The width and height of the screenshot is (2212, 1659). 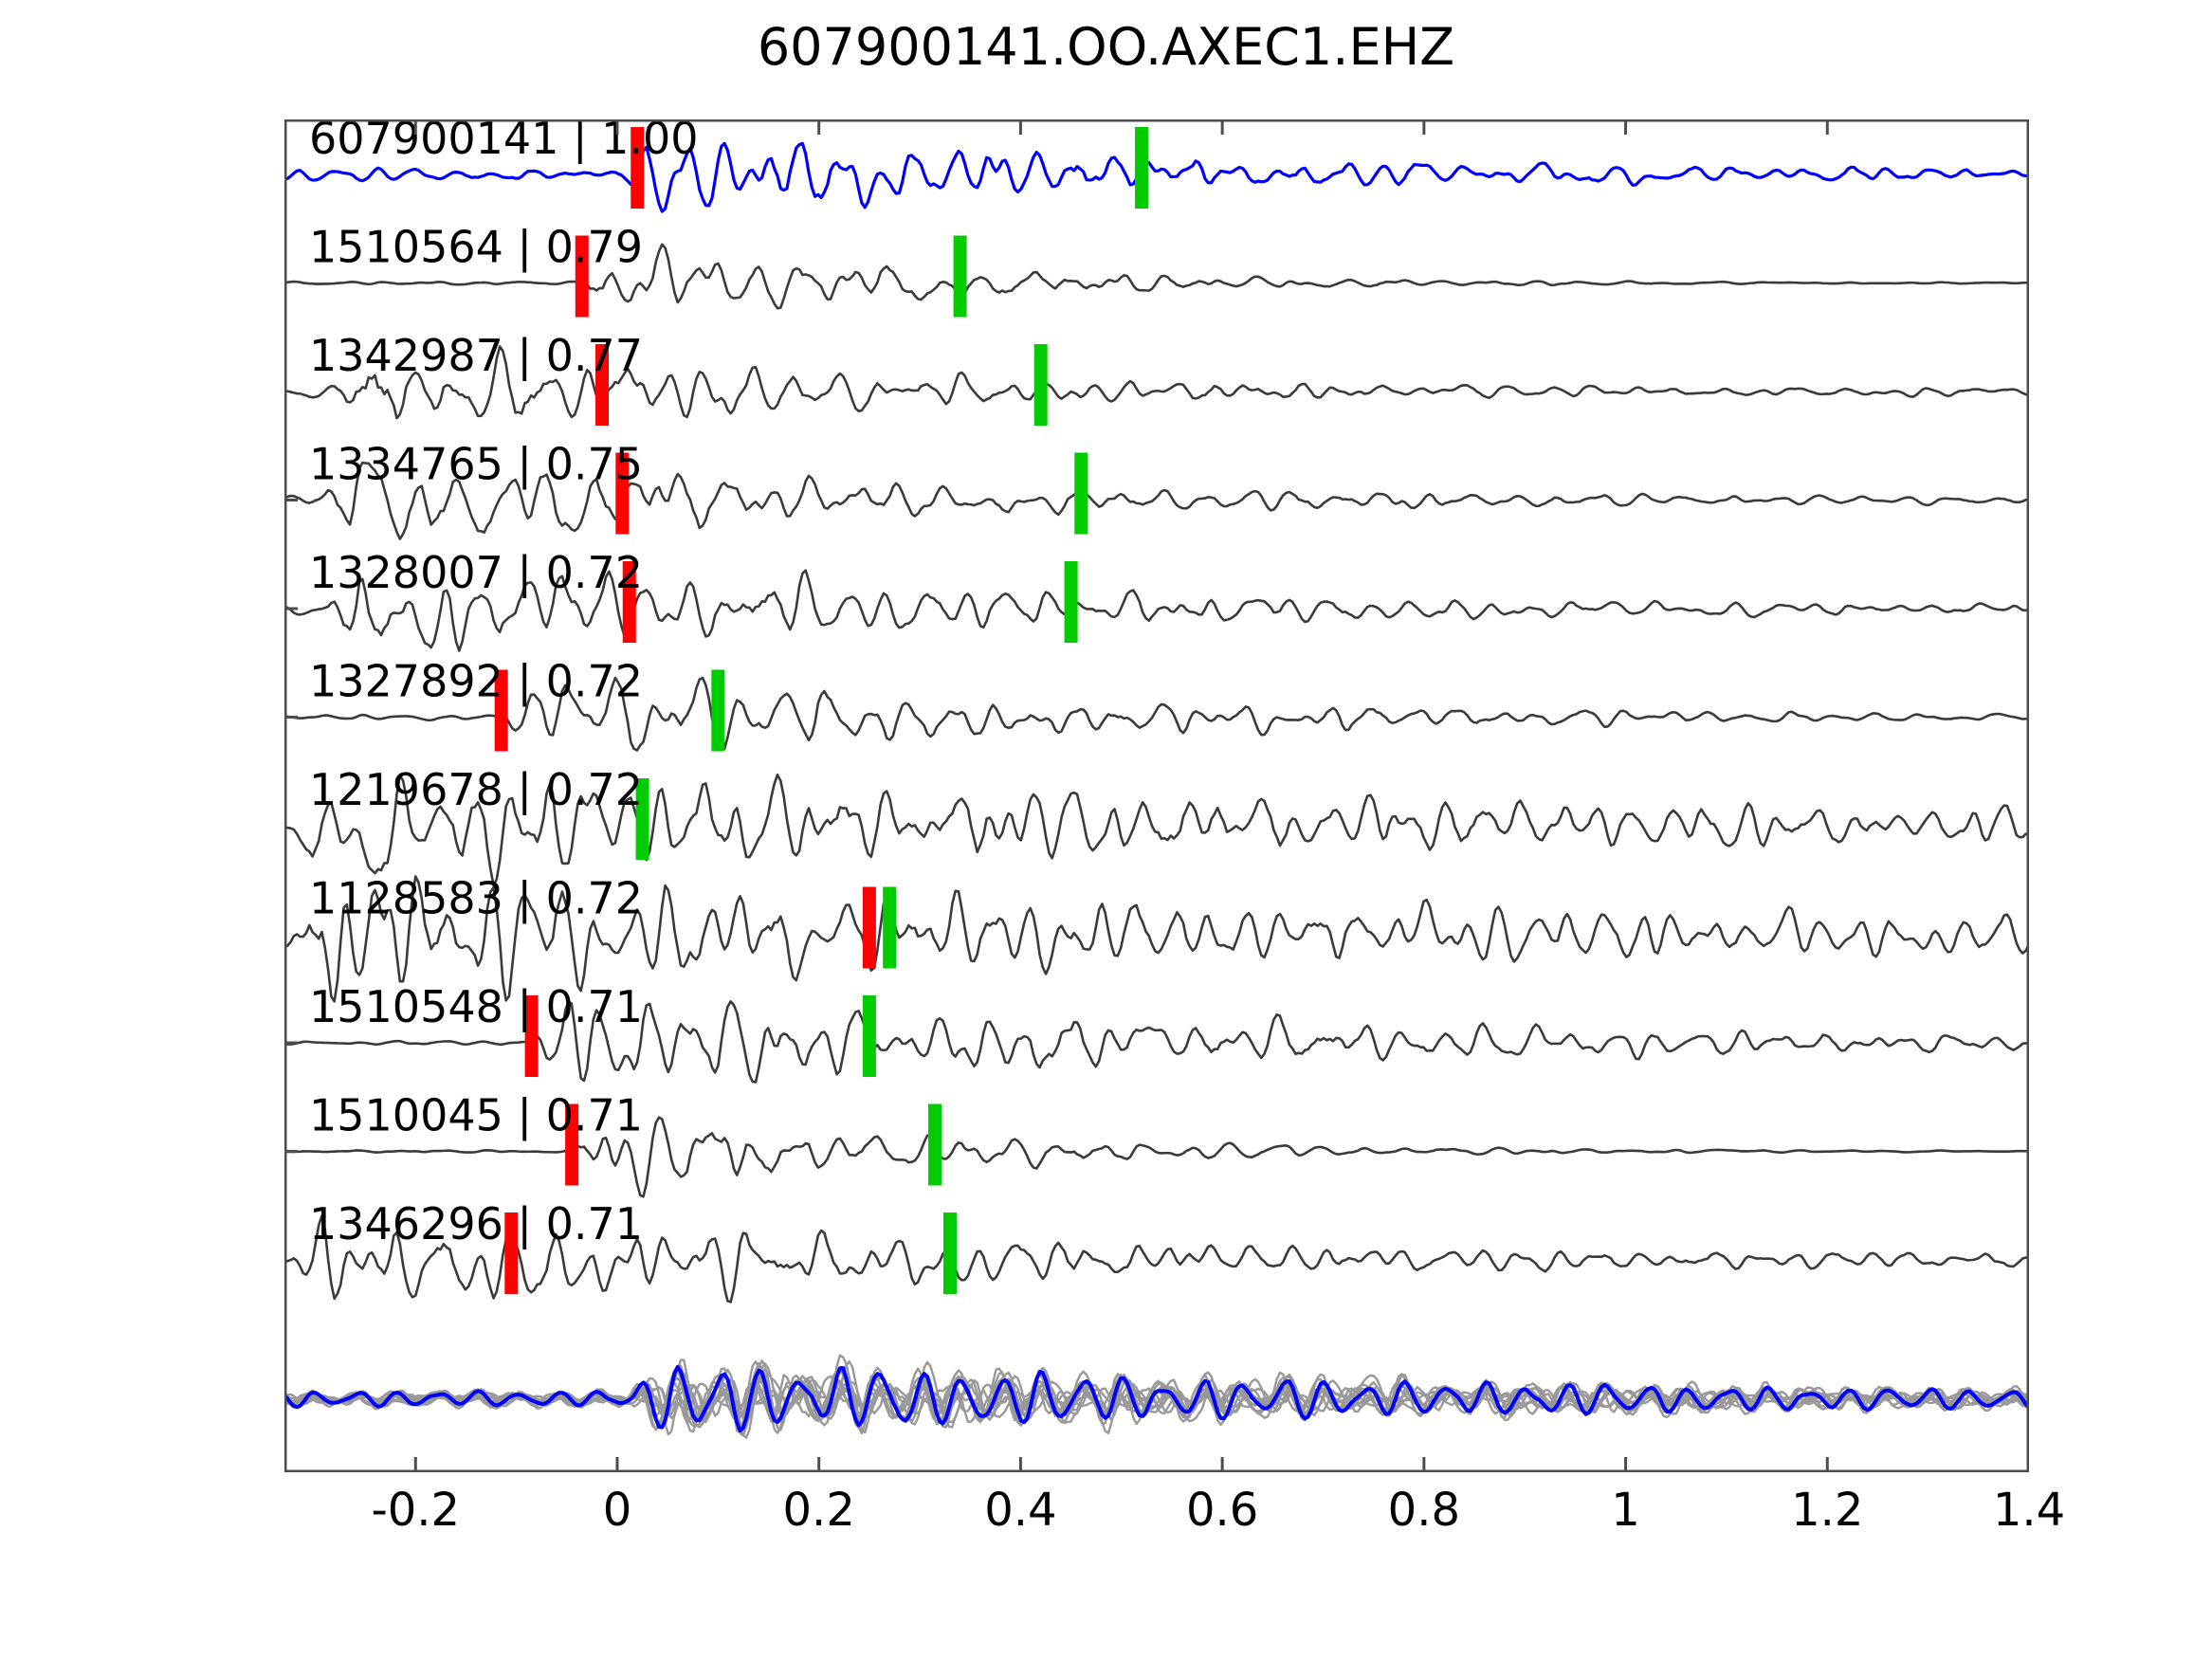 I want to click on trace-label: 1327892 | 0.72, so click(x=476, y=682).